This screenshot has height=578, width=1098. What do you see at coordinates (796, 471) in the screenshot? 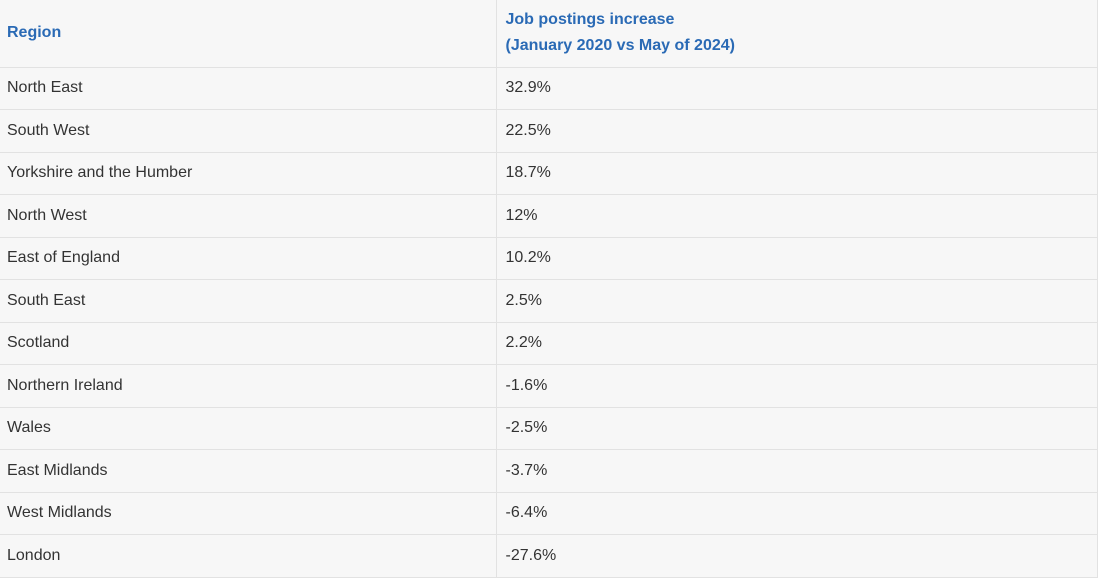
I see `increase-cell: -3.7%` at bounding box center [796, 471].